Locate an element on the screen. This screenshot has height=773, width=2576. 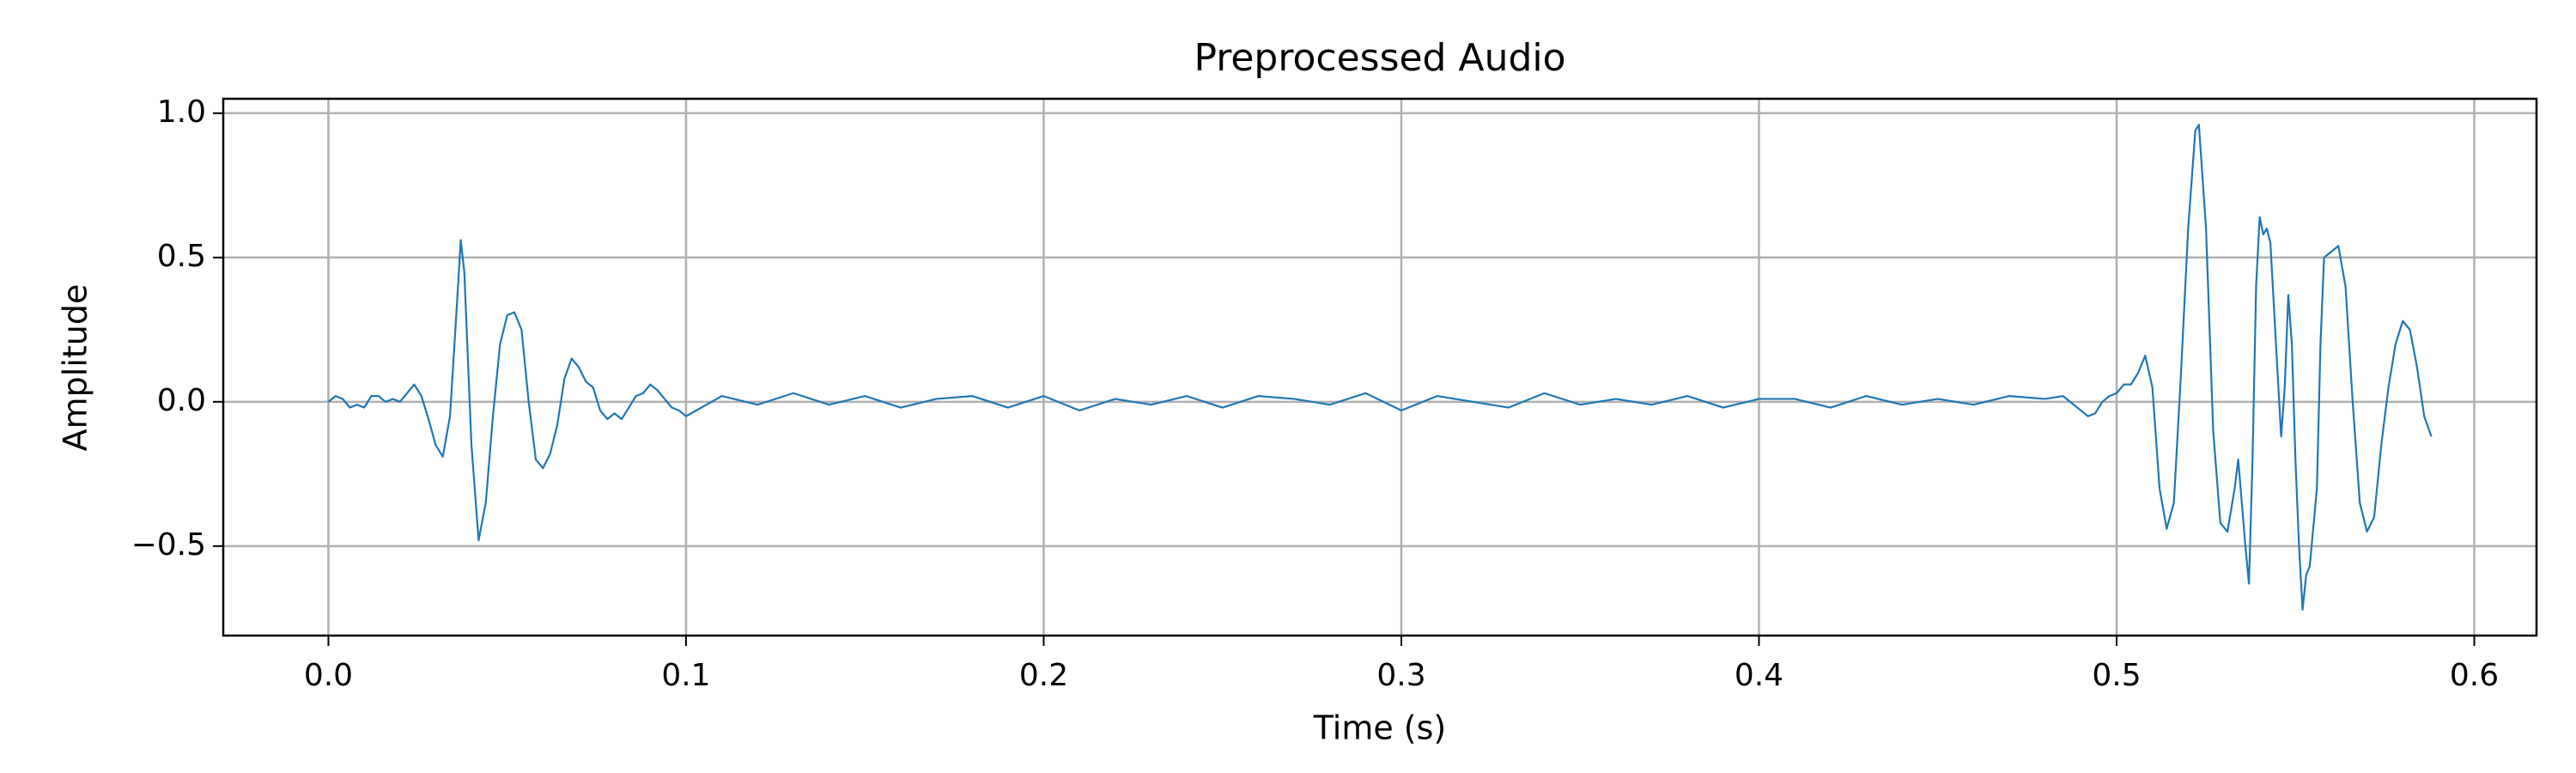
x-tick-label: 0.6 is located at coordinates (2474, 675).